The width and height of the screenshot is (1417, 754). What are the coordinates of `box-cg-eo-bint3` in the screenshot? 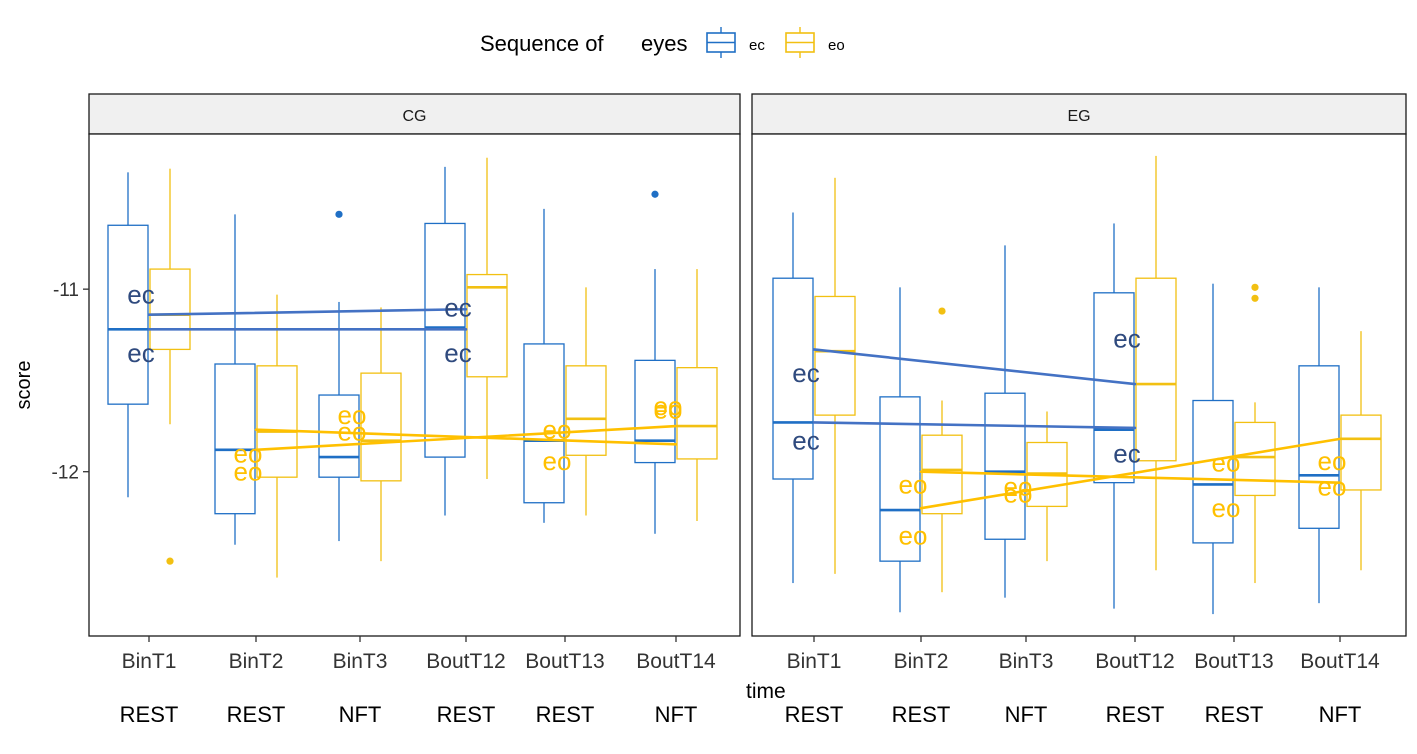 It's located at (381, 434).